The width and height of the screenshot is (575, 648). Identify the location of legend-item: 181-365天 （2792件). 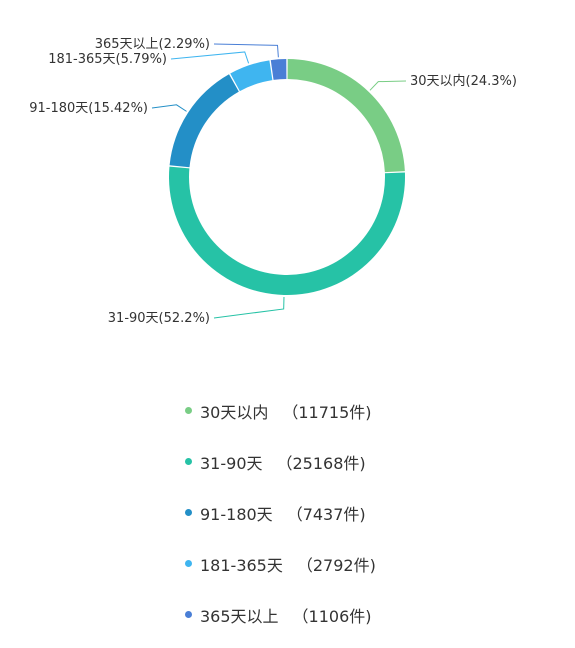
(280, 563).